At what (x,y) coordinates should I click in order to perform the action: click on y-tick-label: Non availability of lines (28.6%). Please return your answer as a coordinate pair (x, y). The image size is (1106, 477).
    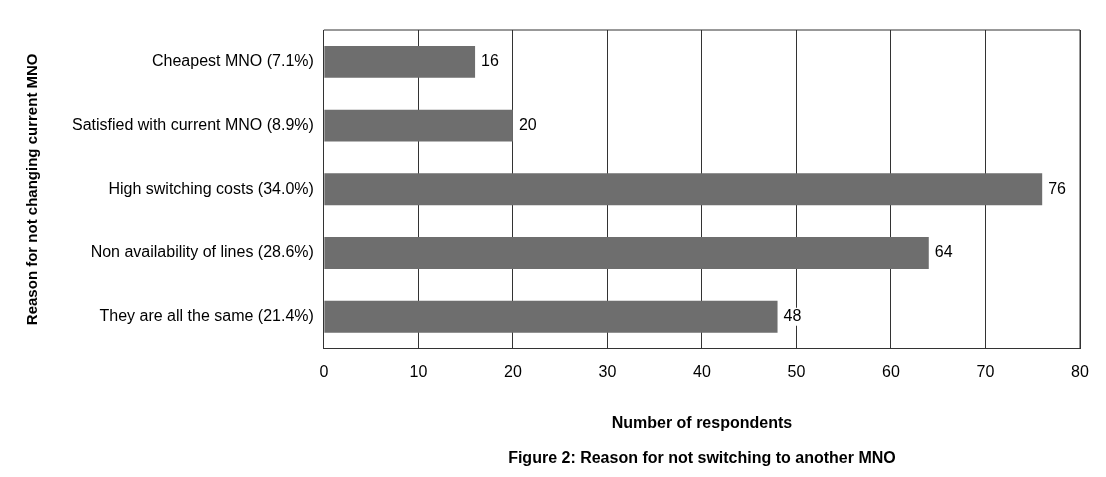
    Looking at the image, I should click on (202, 252).